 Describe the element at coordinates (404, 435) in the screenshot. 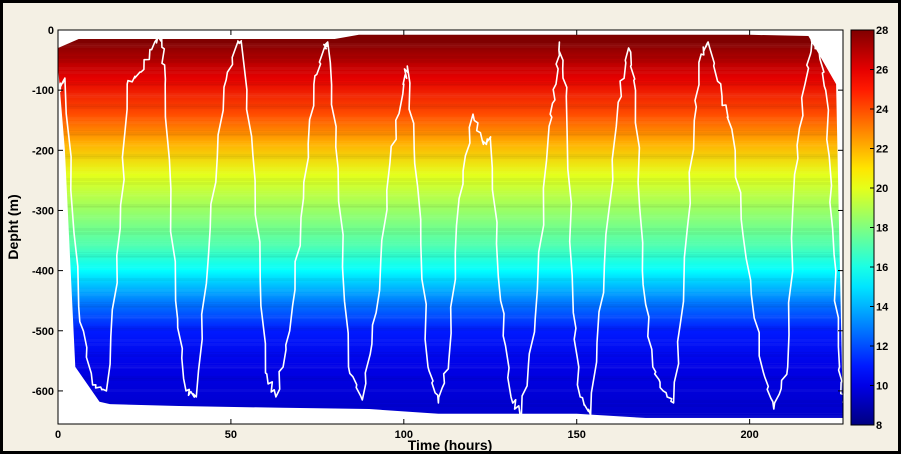

I see `x-tick-label: 100` at that location.